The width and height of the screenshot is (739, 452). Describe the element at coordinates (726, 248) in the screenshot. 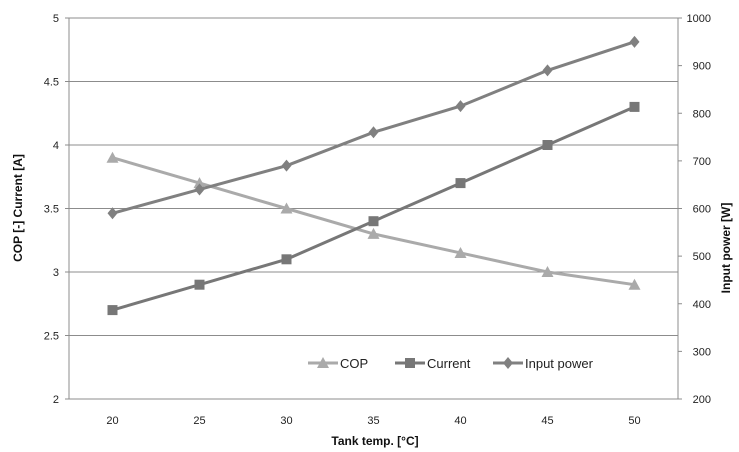

I see `right-y-axis-label: Input power [W]` at that location.